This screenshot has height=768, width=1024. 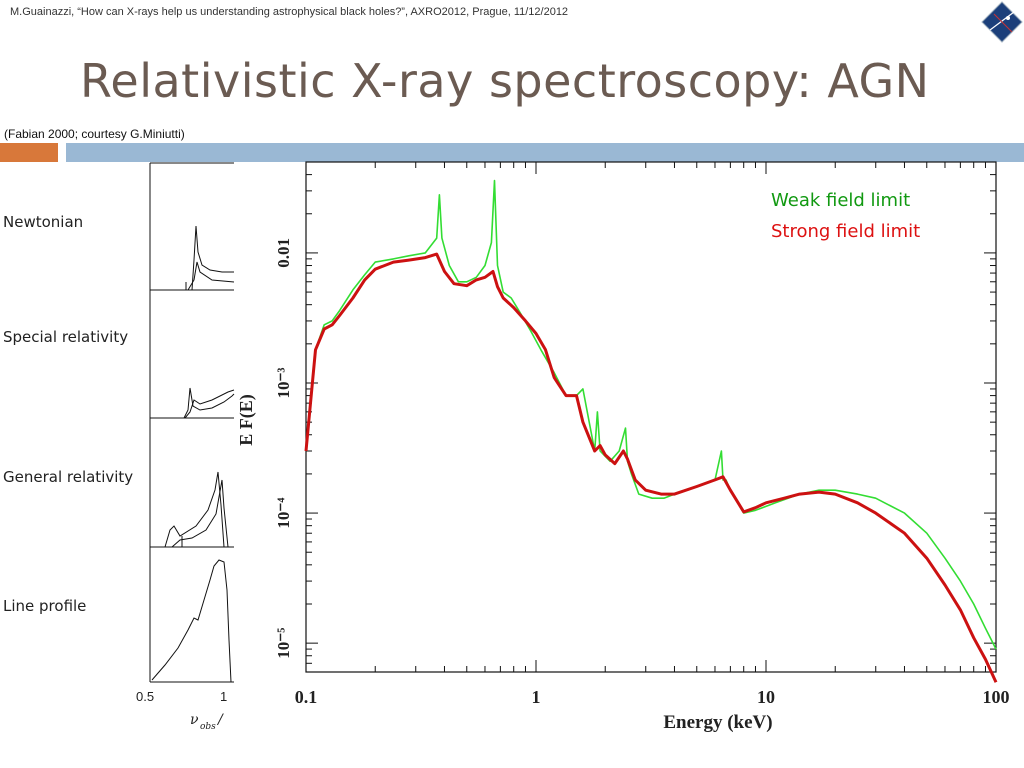 I want to click on x-tick-label: 10, so click(x=766, y=697).